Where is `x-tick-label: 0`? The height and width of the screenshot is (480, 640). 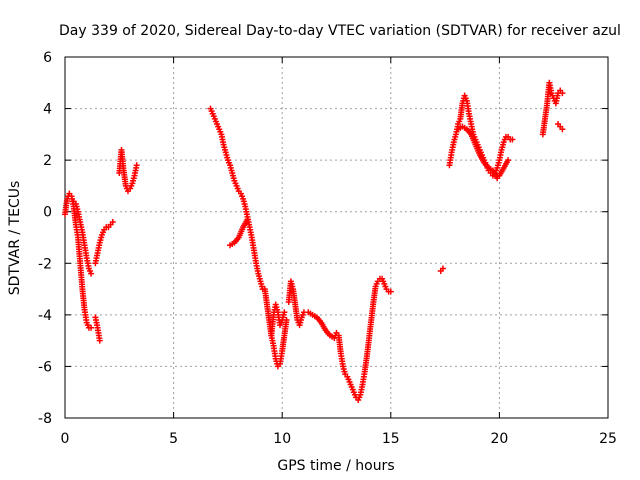 x-tick-label: 0 is located at coordinates (65, 439).